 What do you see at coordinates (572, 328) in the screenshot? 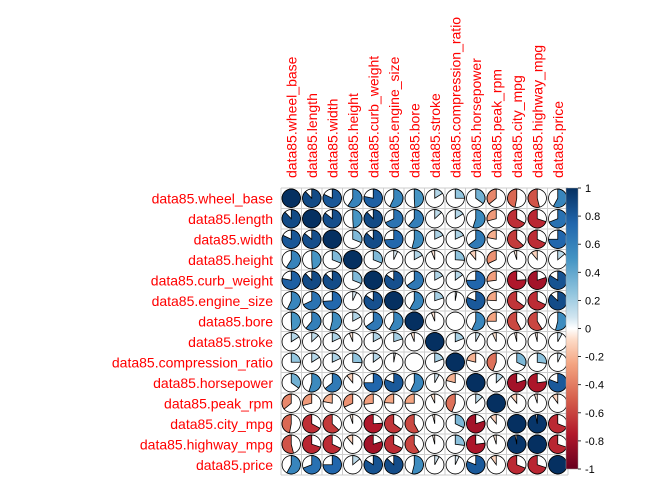
I see `colorbar-gradient` at bounding box center [572, 328].